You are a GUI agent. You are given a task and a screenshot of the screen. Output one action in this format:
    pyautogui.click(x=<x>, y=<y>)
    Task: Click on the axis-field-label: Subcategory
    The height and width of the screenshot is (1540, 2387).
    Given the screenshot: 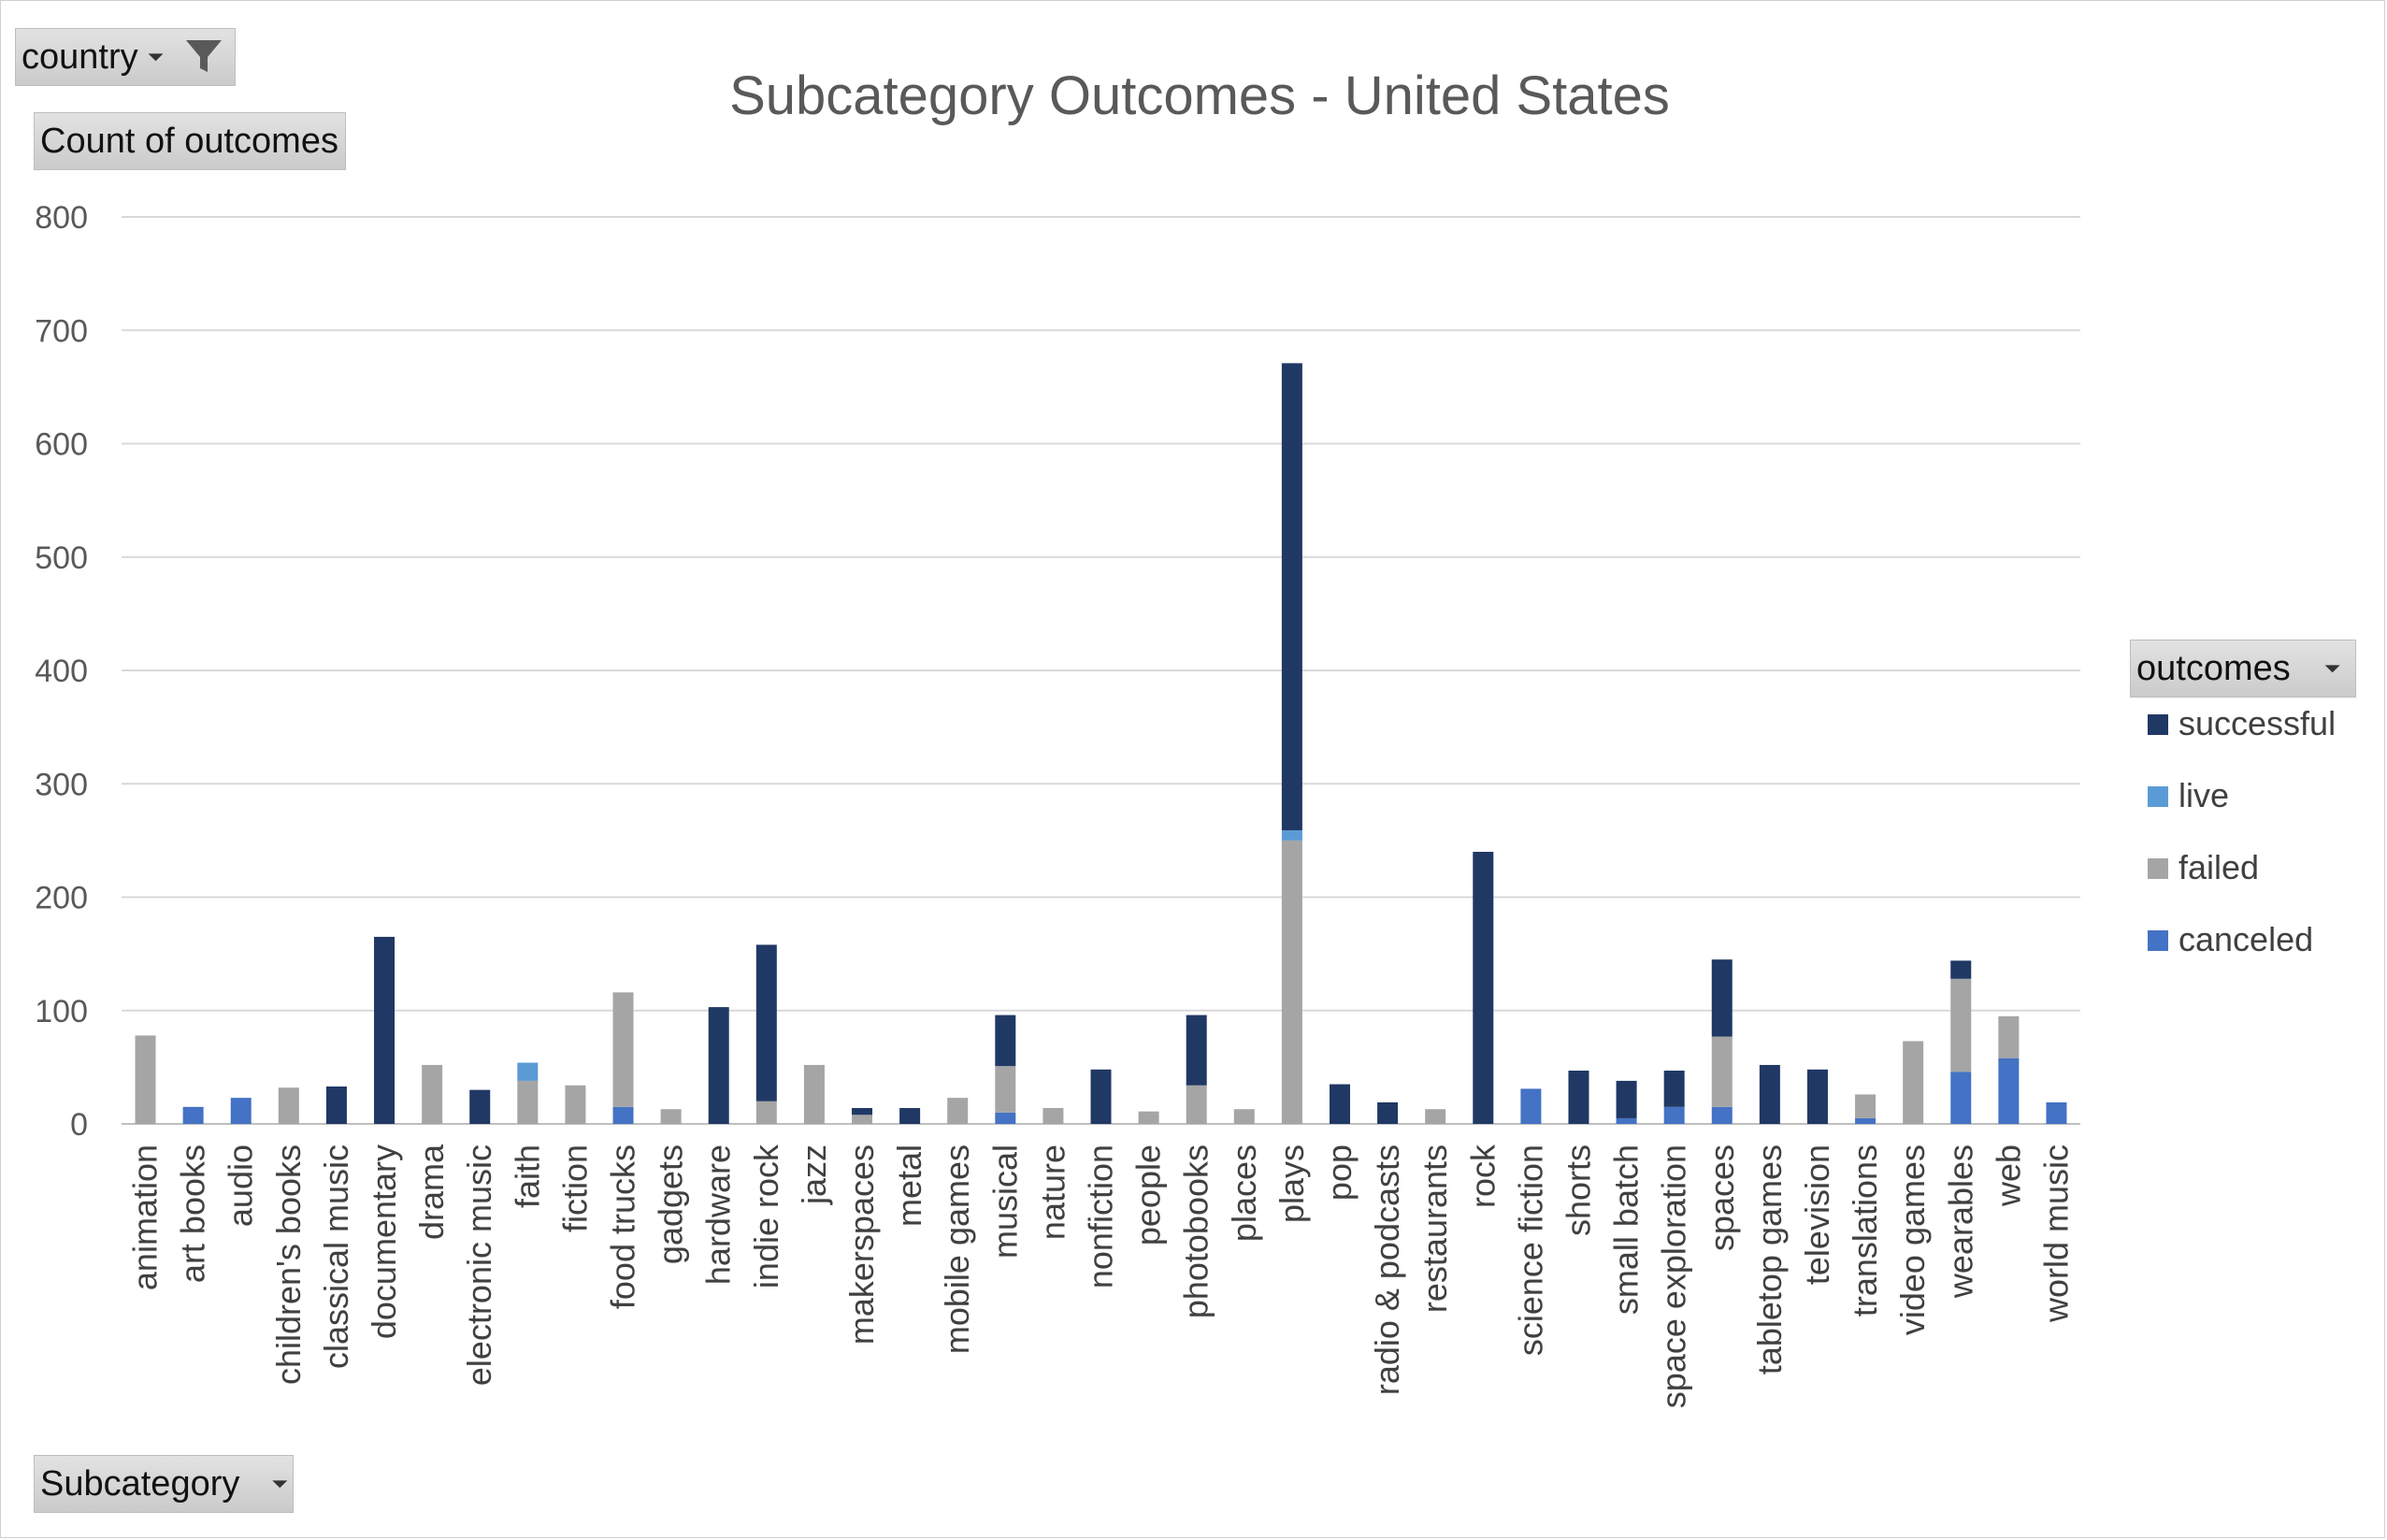 What is the action you would take?
    pyautogui.click(x=140, y=1483)
    